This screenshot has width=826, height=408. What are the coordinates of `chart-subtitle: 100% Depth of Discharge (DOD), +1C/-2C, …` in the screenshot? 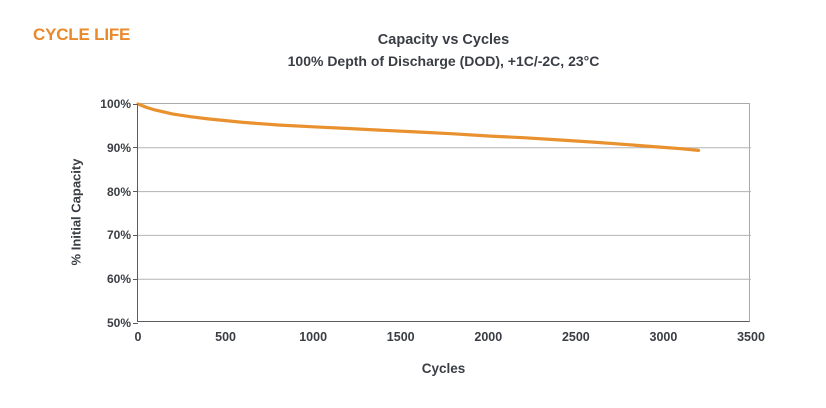 It's located at (443, 61).